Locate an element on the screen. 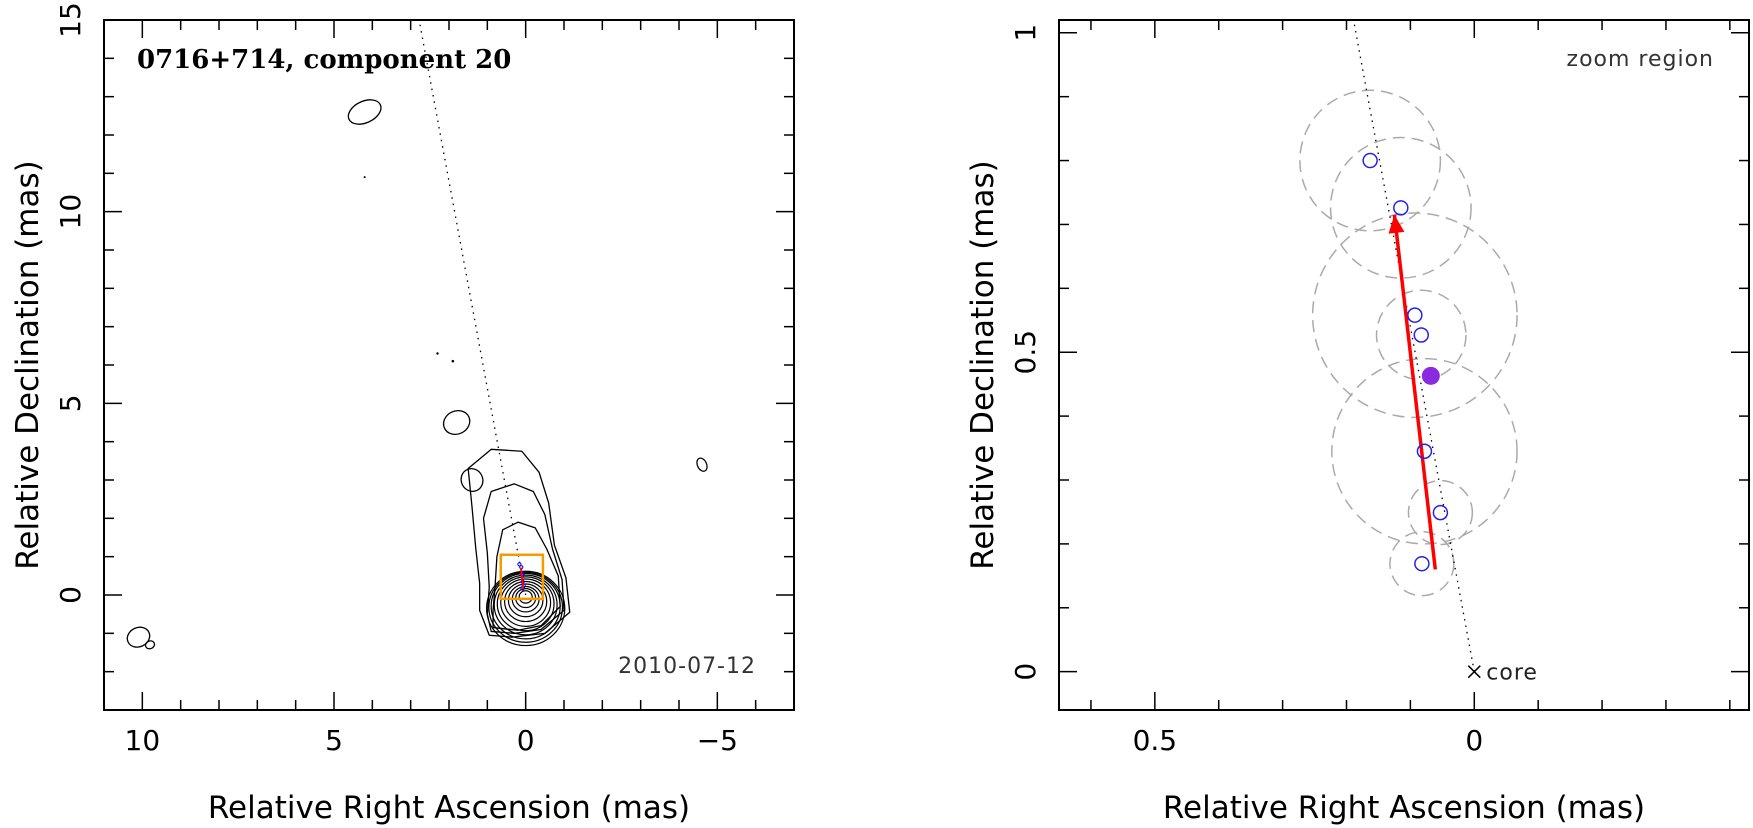 This screenshot has height=828, width=1753. right-y-axis-label: Relative Declination (mas) is located at coordinates (983, 365).